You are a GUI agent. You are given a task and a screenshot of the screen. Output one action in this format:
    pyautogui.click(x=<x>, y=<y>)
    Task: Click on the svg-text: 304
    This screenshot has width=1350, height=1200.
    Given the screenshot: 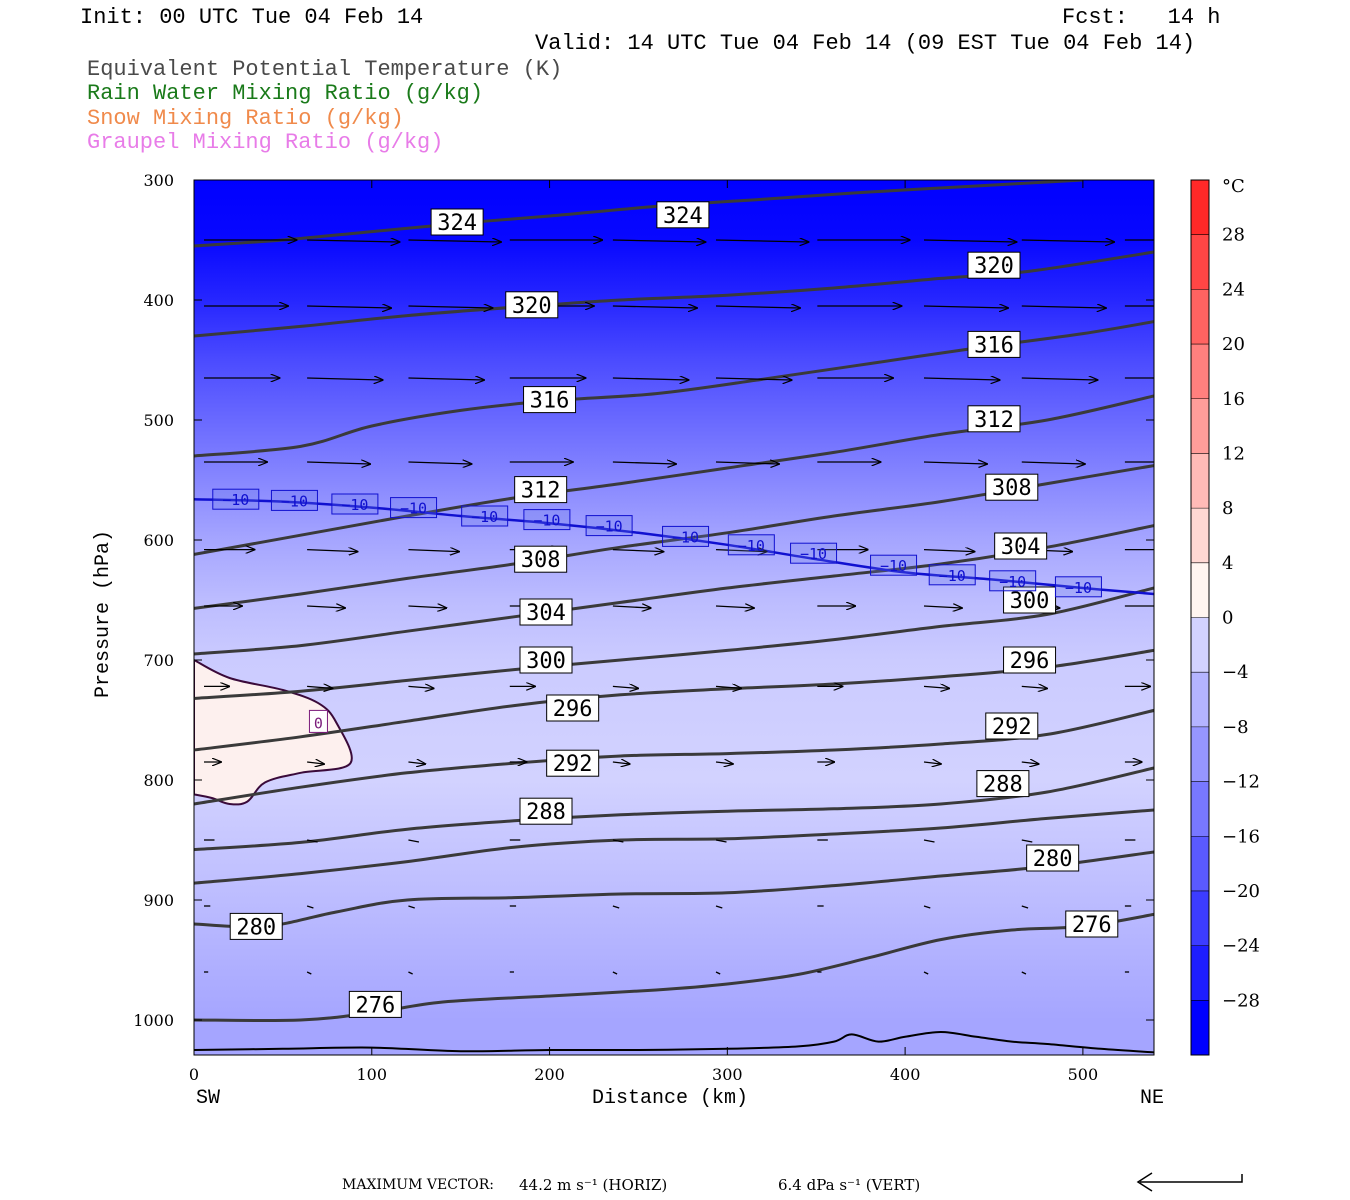 What is the action you would take?
    pyautogui.click(x=1021, y=547)
    